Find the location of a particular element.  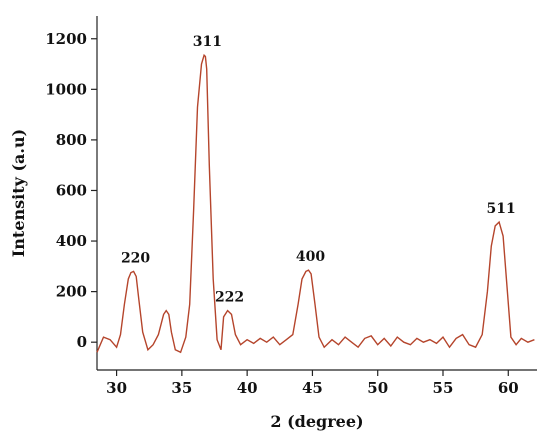

y-tick-label: 1000 is located at coordinates (66, 89).